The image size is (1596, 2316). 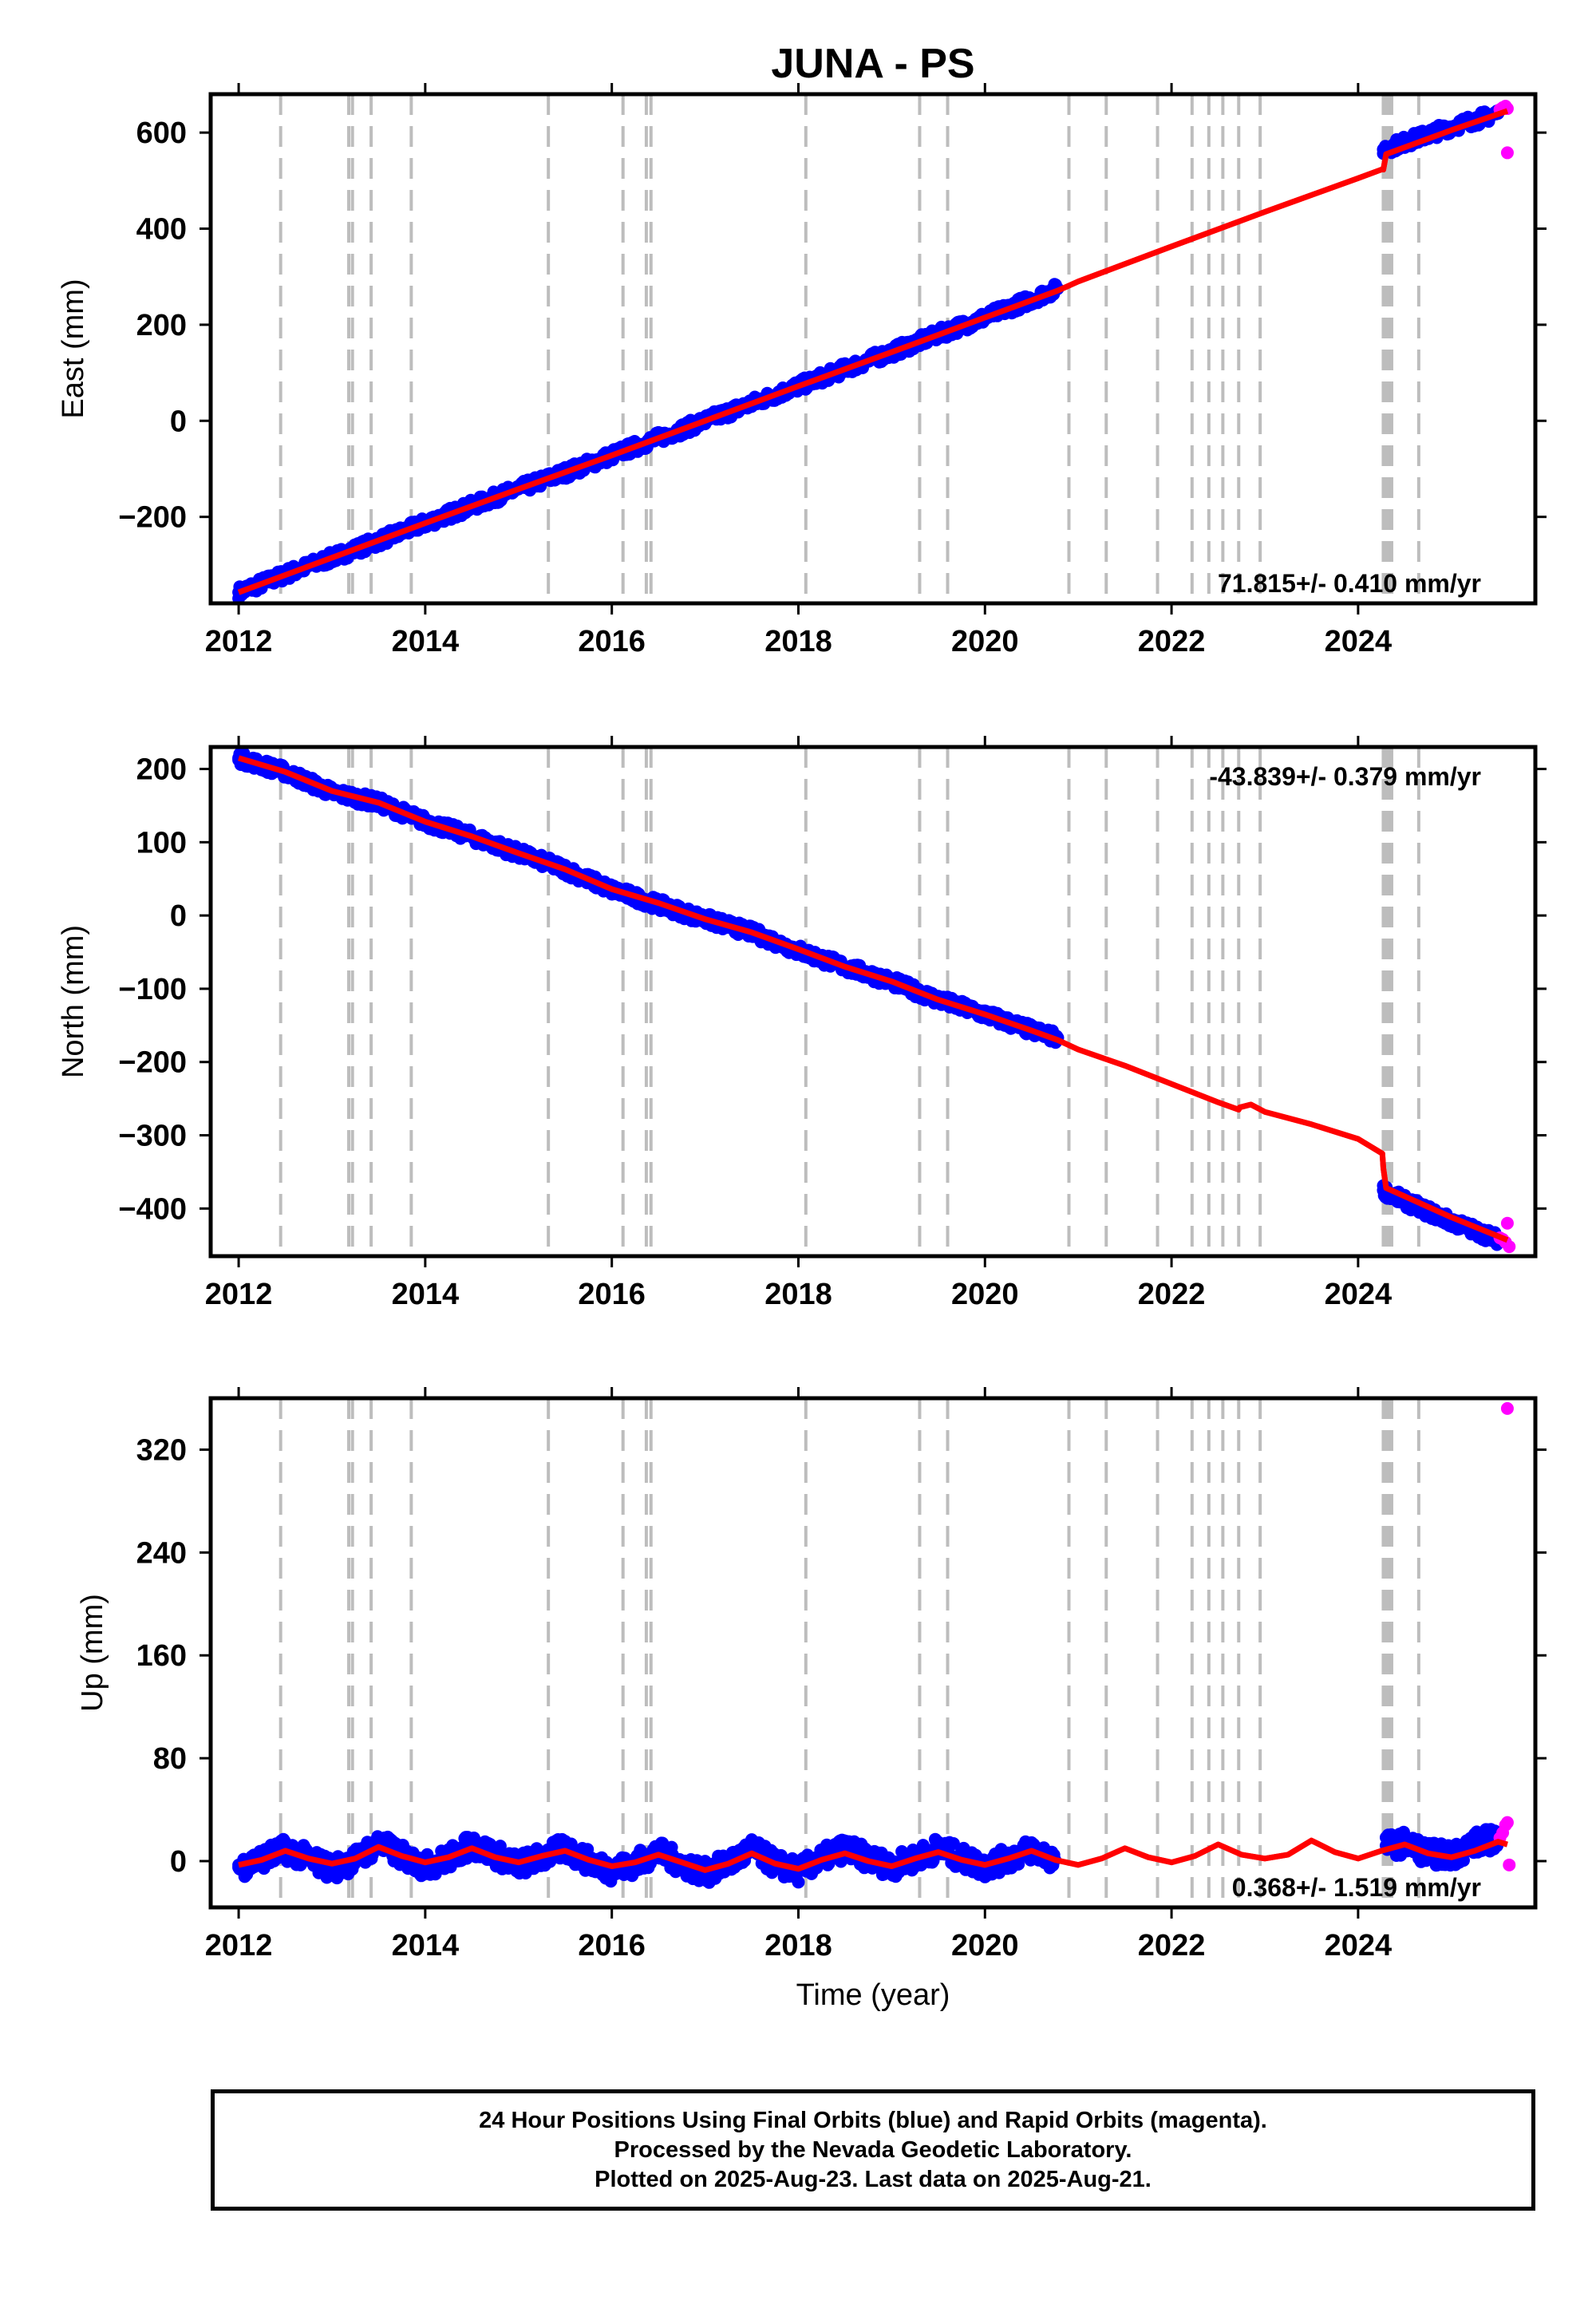 I want to click on y-tick-label: 320, so click(x=161, y=1450).